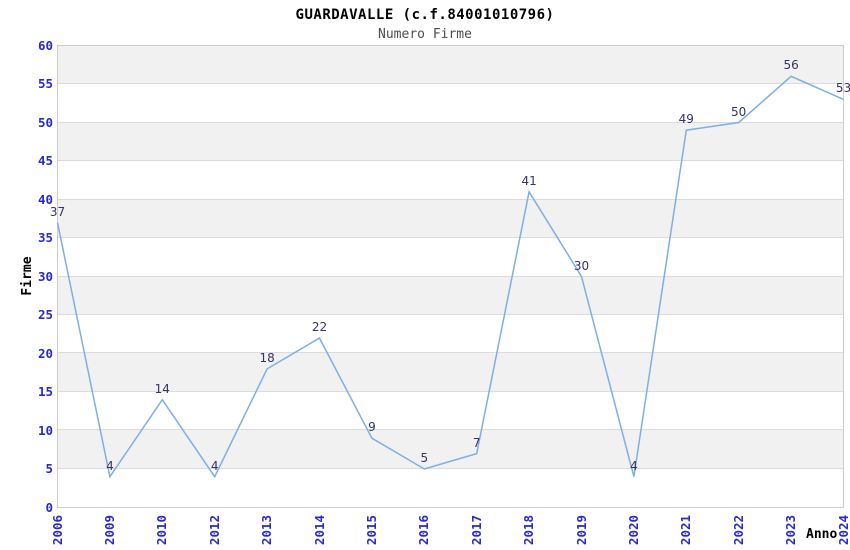 The image size is (850, 550). What do you see at coordinates (45, 314) in the screenshot?
I see `y-tick-label: 25` at bounding box center [45, 314].